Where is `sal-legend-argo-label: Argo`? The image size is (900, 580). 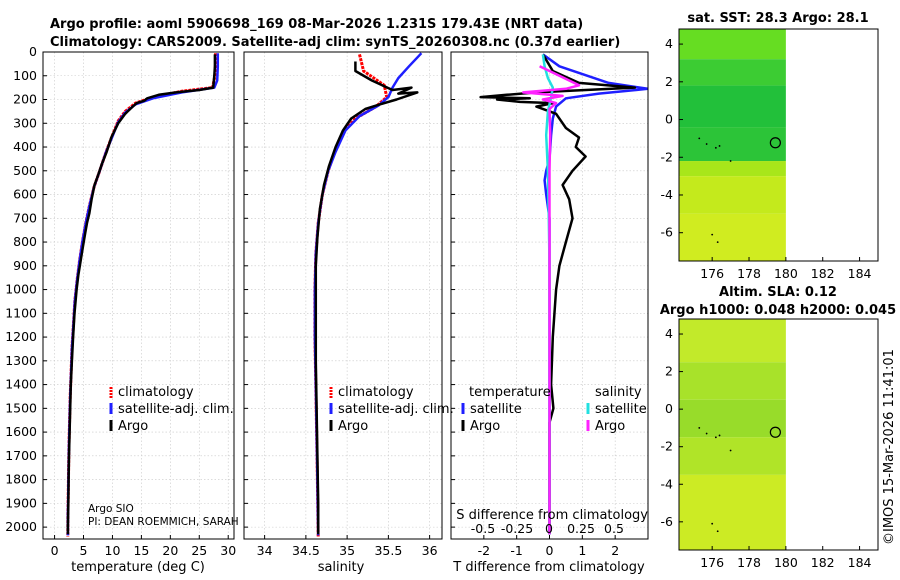 sal-legend-argo-label: Argo is located at coordinates (353, 426).